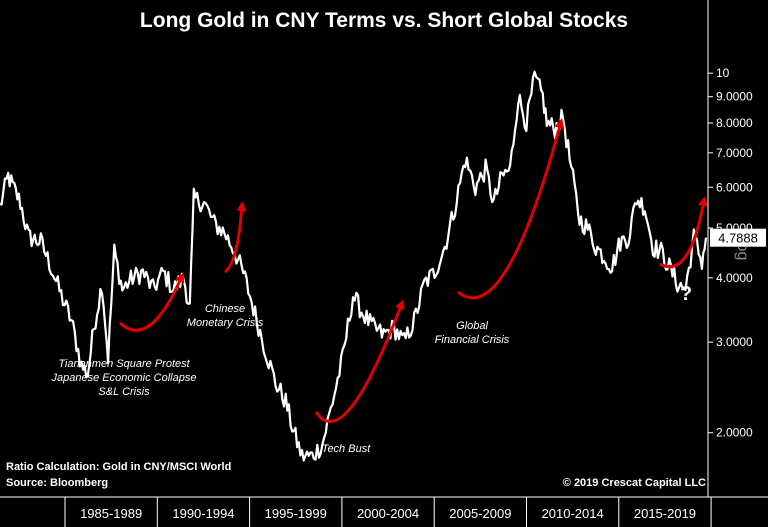  What do you see at coordinates (734, 97) in the screenshot?
I see `y-tick-label: 9.0000` at bounding box center [734, 97].